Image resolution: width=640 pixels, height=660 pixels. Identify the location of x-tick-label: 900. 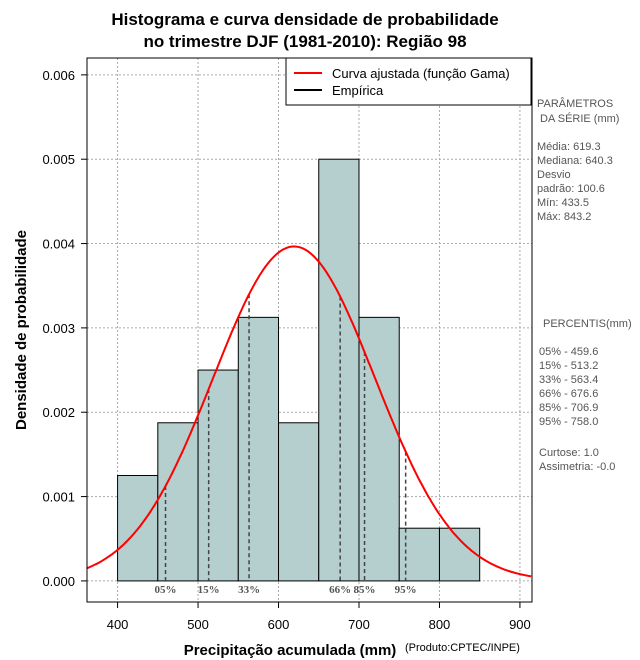
(520, 624).